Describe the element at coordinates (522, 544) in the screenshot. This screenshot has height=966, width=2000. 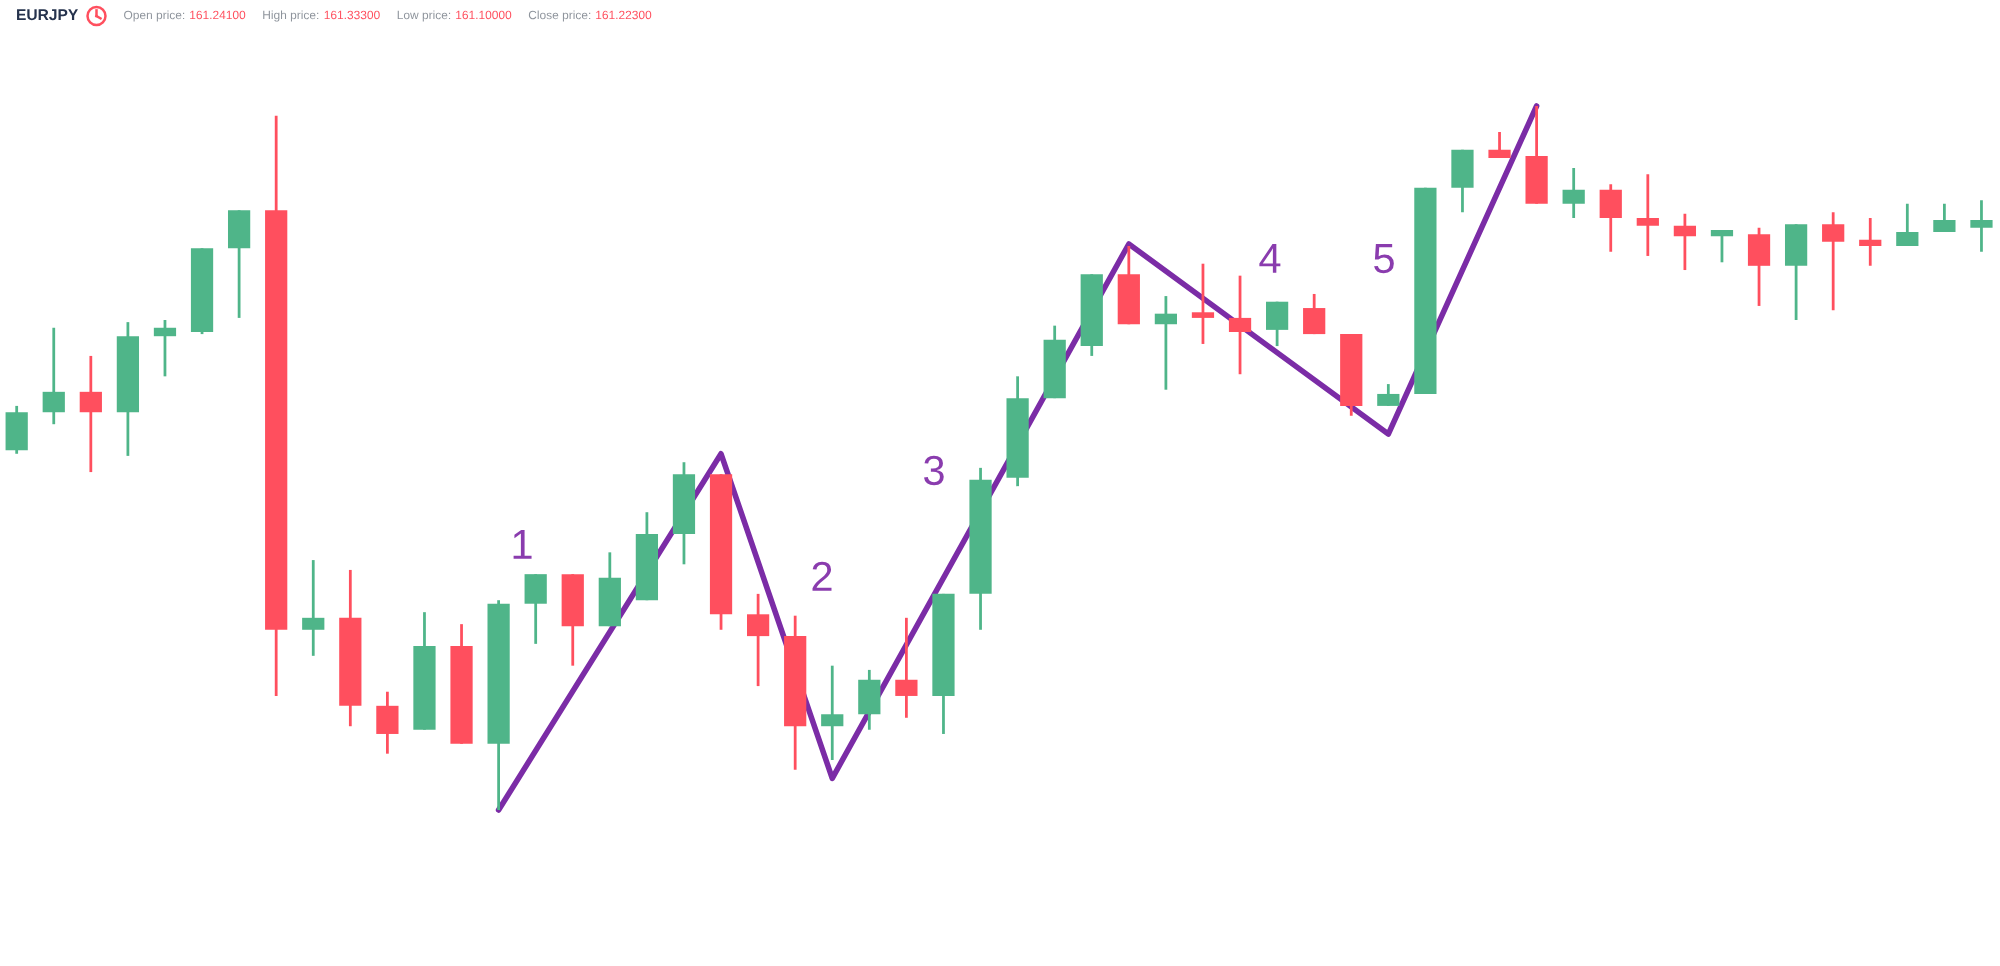
I see `annotation: 1` at that location.